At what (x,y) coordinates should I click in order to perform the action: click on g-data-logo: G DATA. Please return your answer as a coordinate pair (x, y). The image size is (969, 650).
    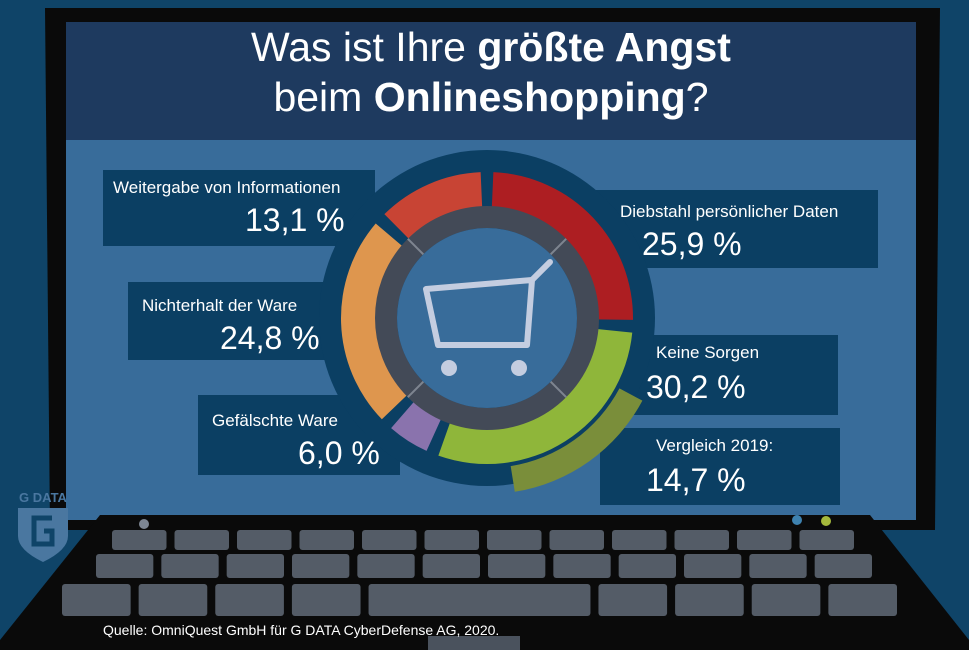
    Looking at the image, I should click on (43, 526).